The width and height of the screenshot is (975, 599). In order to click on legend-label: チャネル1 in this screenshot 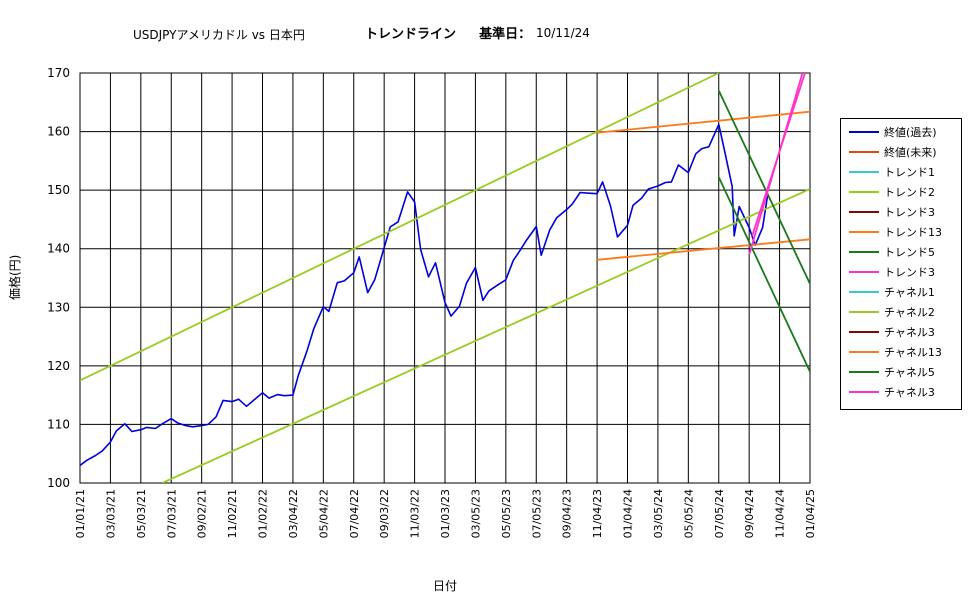, I will do `click(909, 292)`.